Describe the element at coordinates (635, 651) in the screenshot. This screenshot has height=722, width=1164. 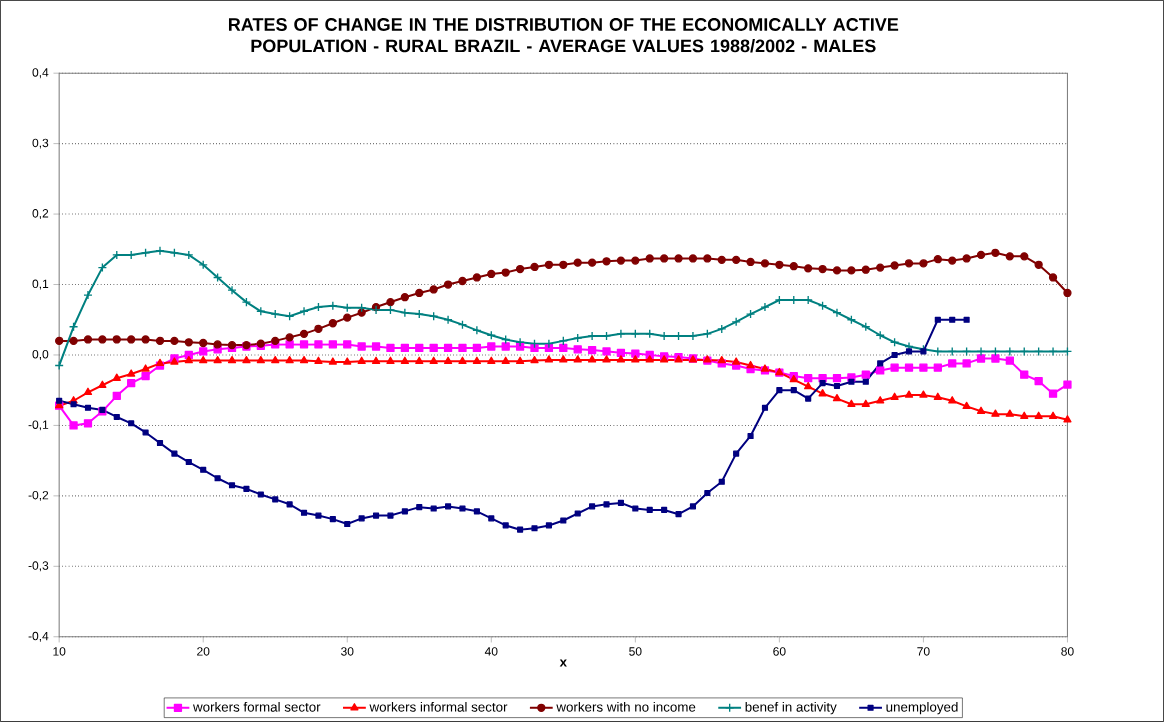
I see `x-tick-label: 50` at that location.